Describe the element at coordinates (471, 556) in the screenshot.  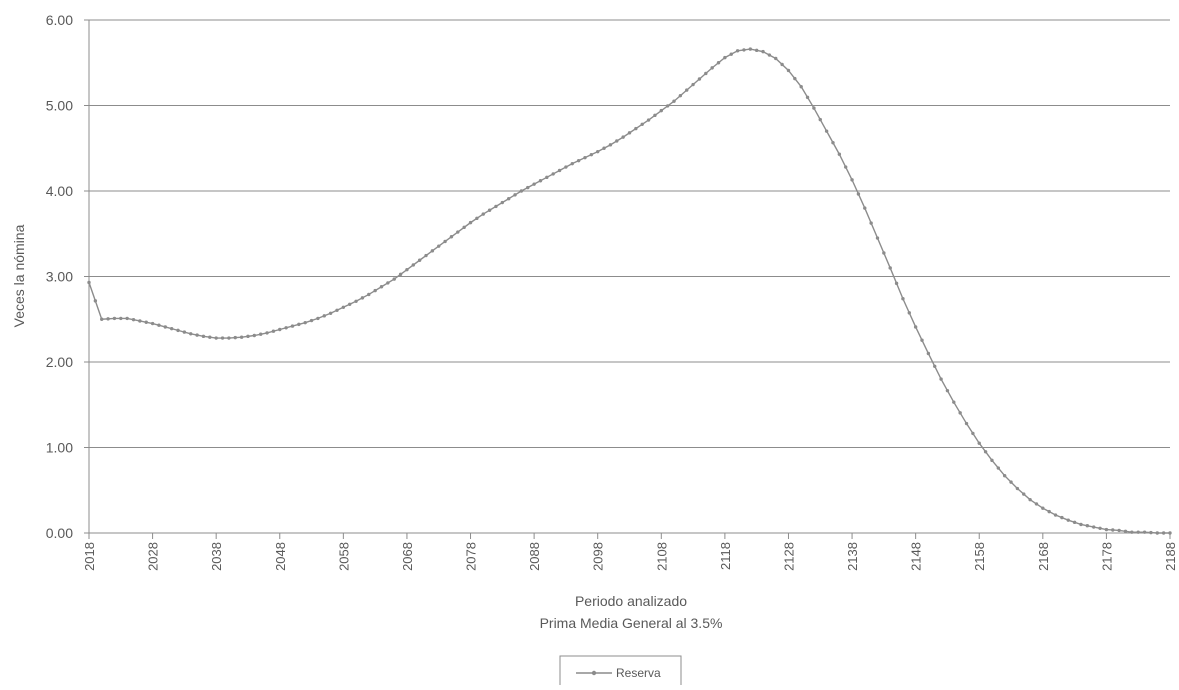
I see `x-tick-label: 2078` at that location.